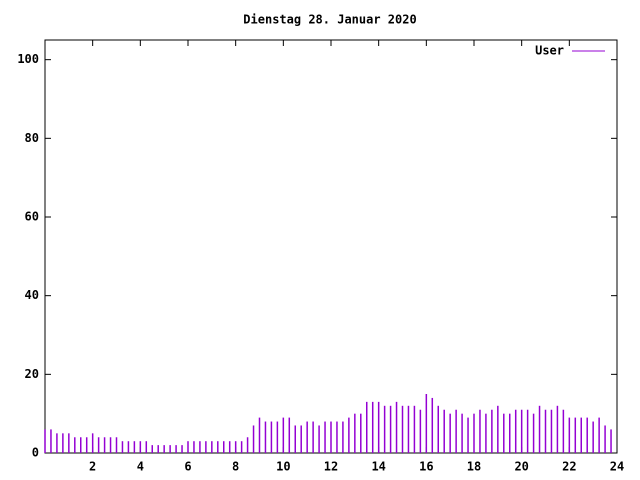 The width and height of the screenshot is (640, 480). Describe the element at coordinates (378, 467) in the screenshot. I see `x-tick-label: 14` at that location.